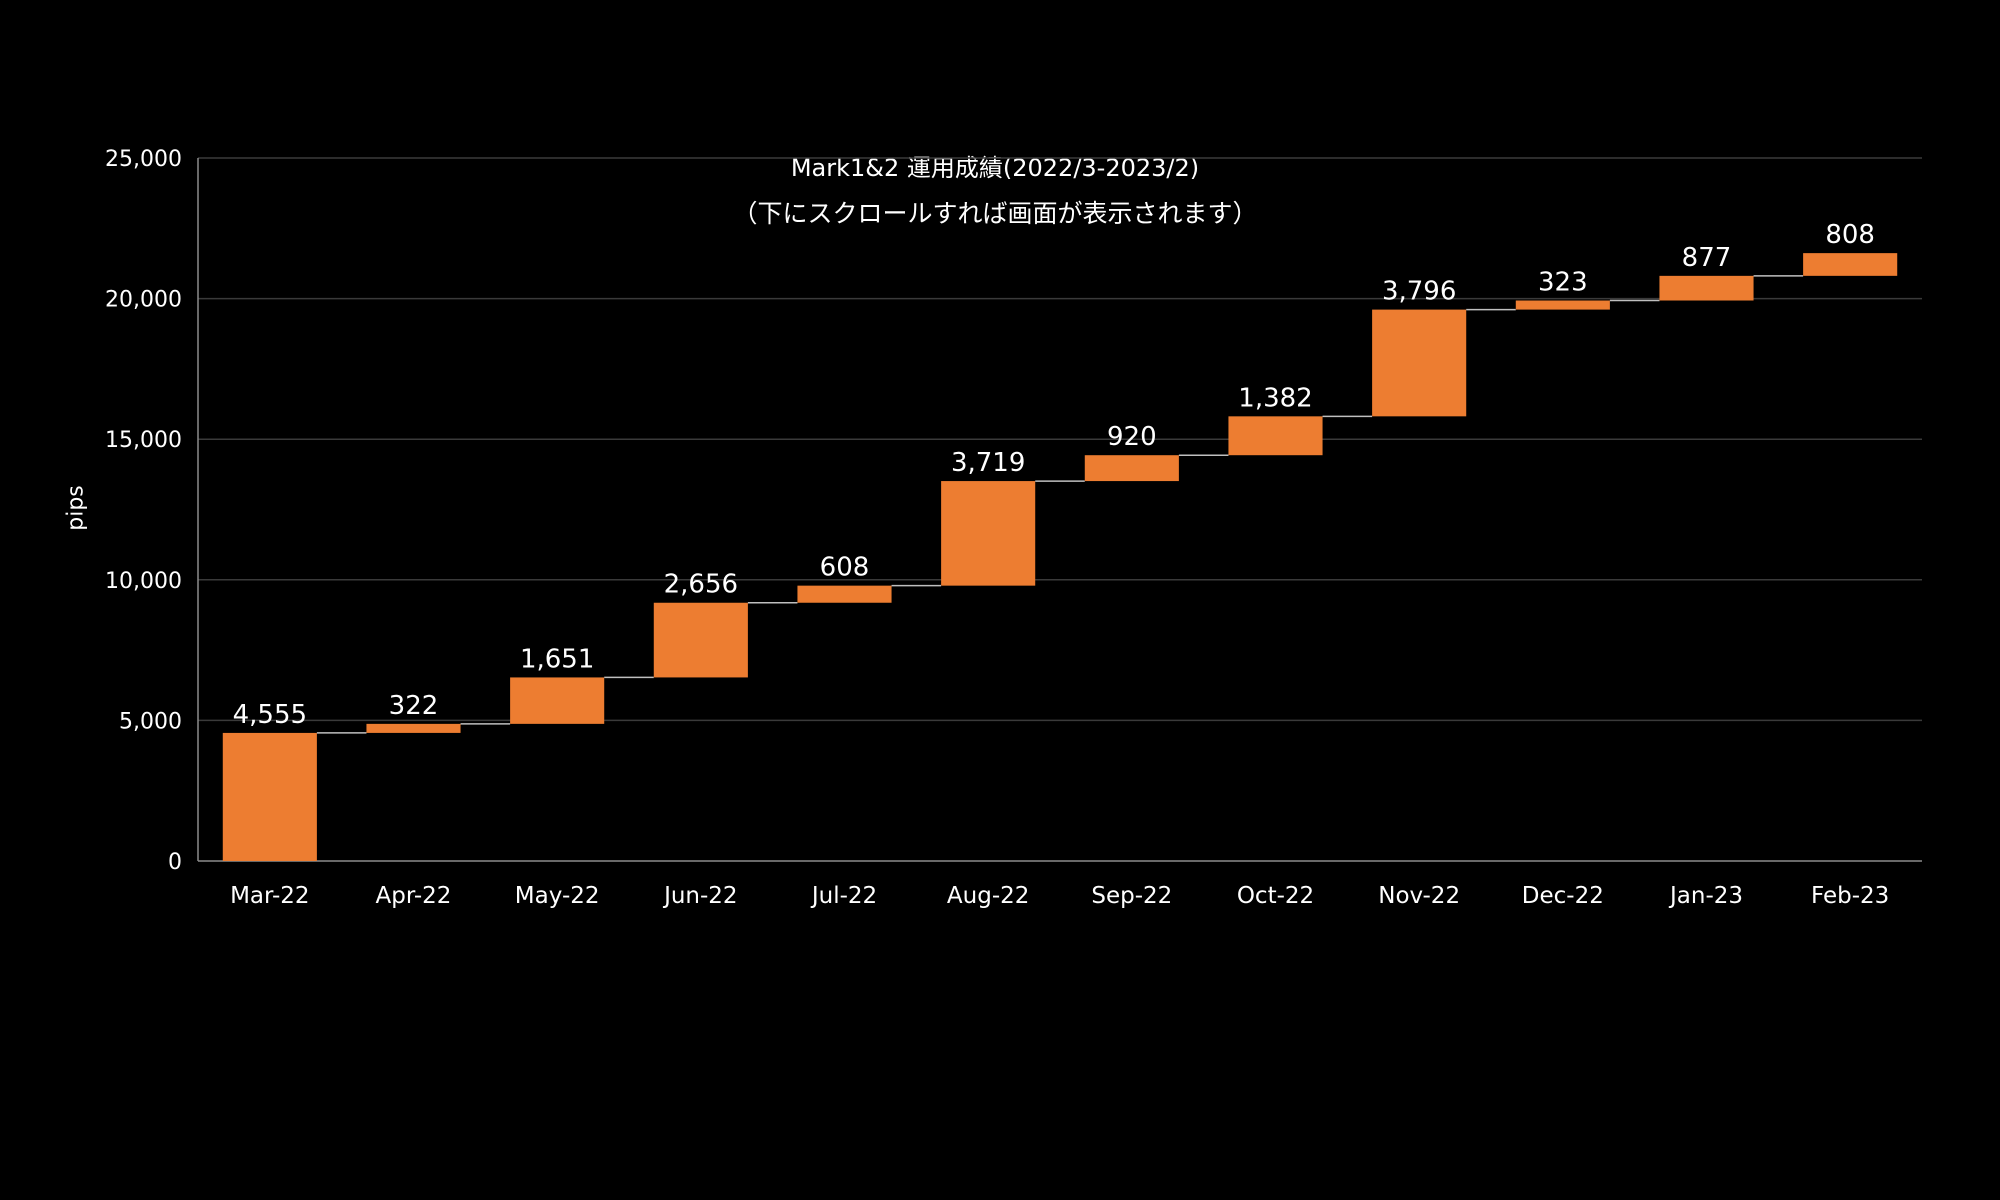 The height and width of the screenshot is (1200, 2000). I want to click on data-label: 1,382, so click(1275, 398).